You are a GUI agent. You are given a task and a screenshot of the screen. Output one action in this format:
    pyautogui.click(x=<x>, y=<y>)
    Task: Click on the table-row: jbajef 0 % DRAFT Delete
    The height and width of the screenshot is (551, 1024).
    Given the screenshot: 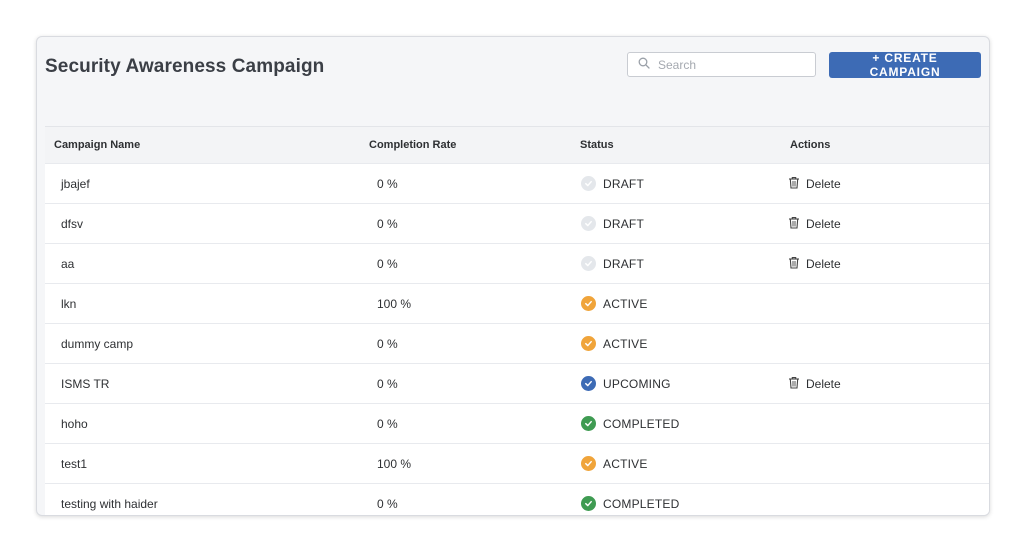 What is the action you would take?
    pyautogui.click(x=517, y=184)
    